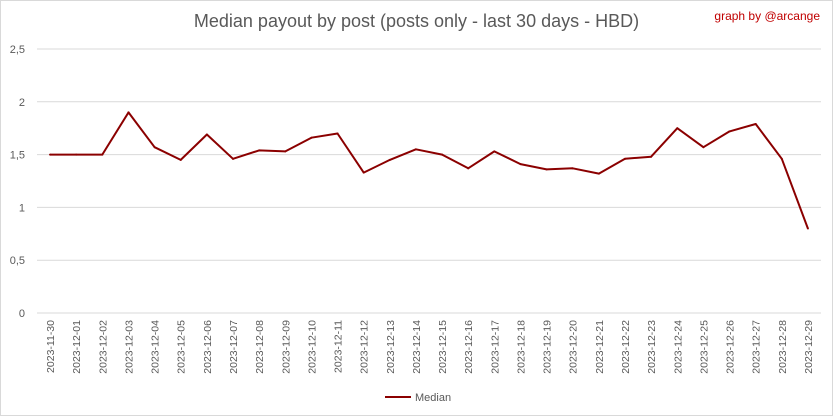 This screenshot has height=416, width=833. I want to click on x-tick-label: 2023-12-02, so click(103, 347).